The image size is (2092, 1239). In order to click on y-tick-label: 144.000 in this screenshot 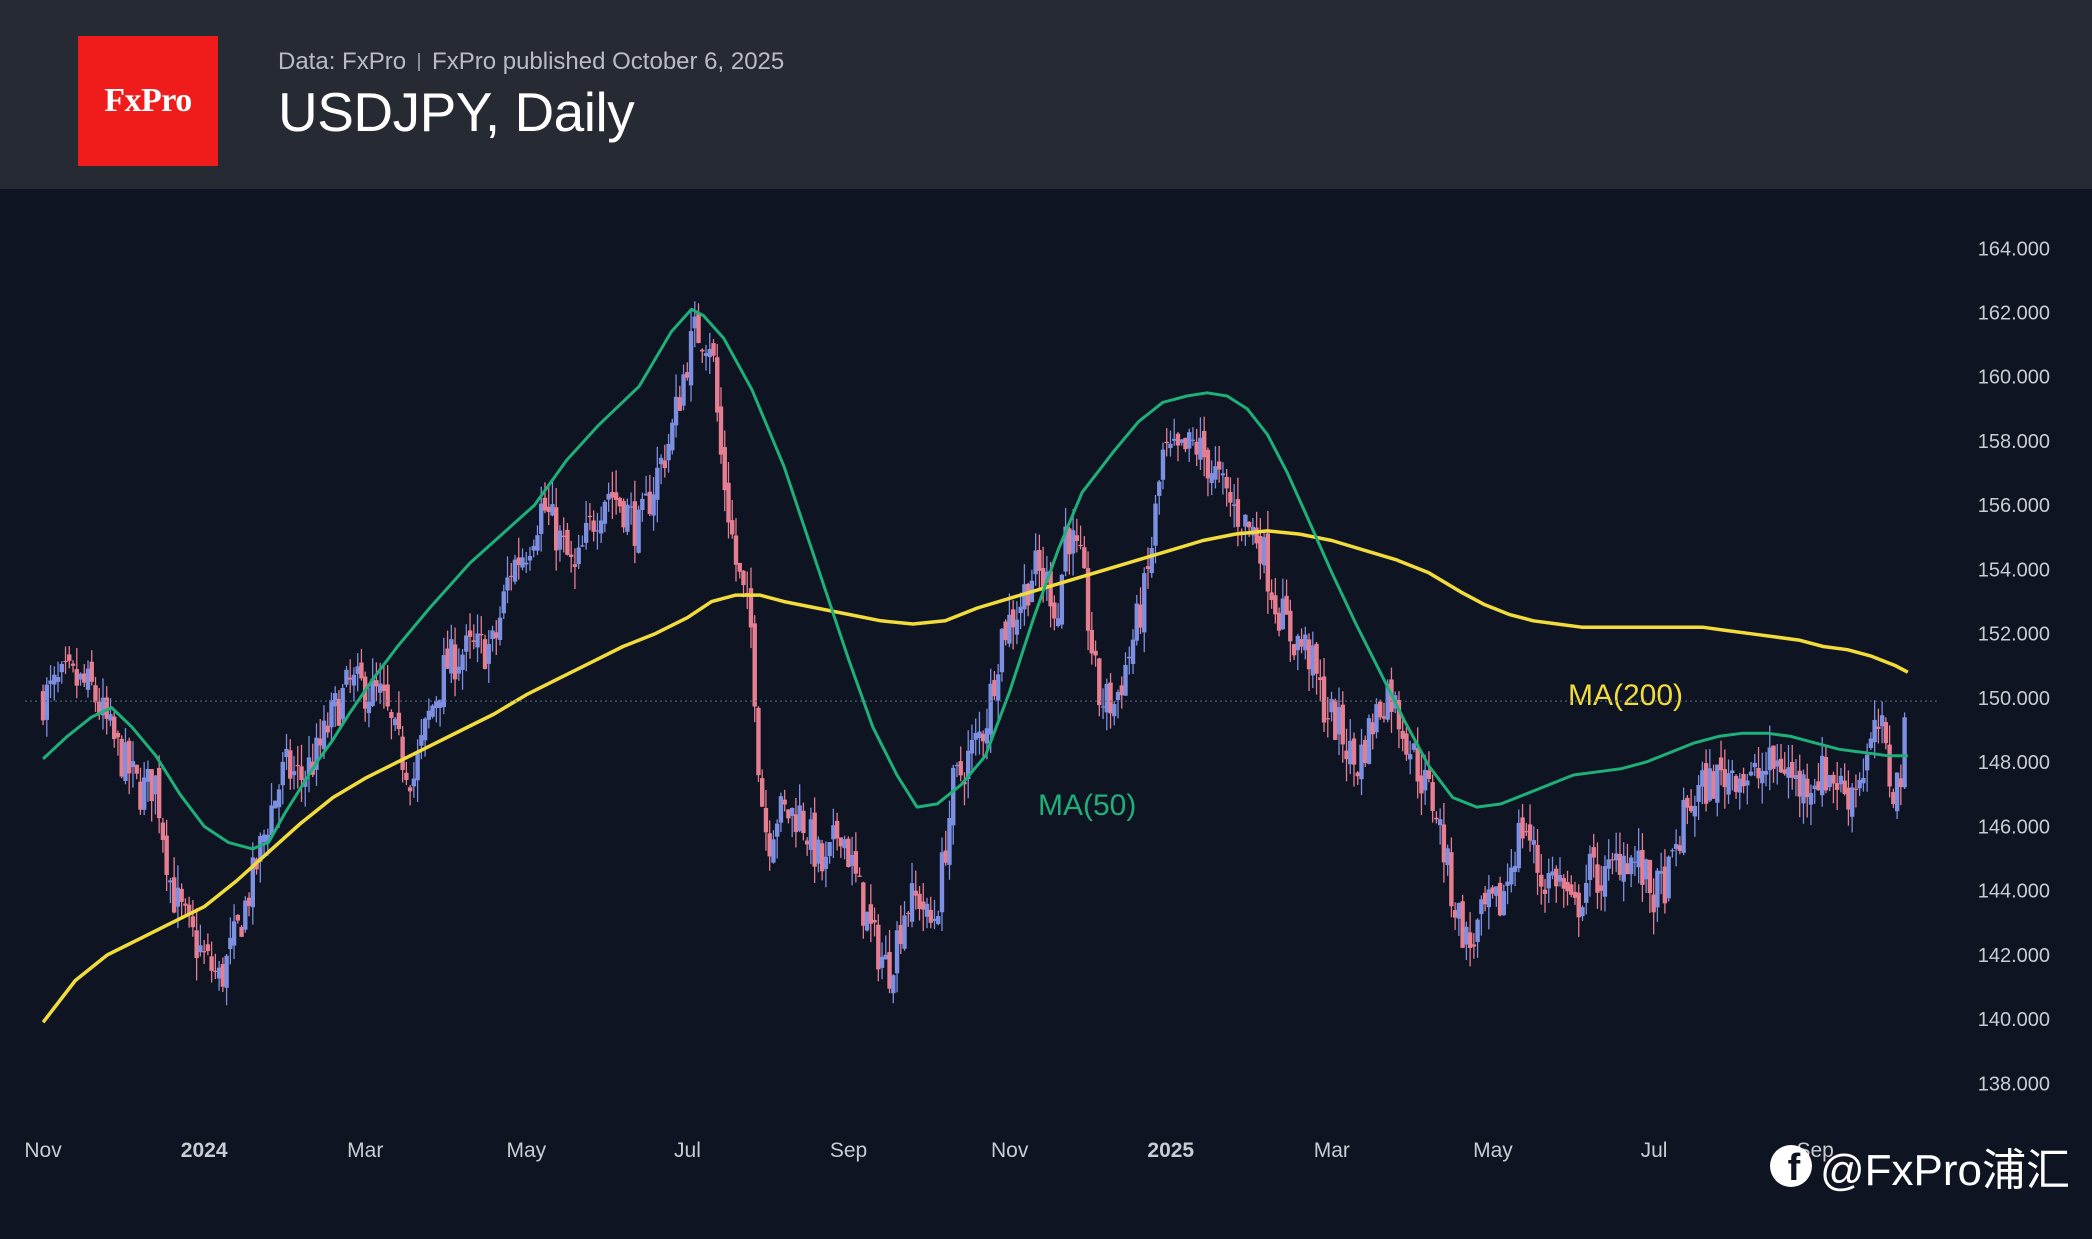, I will do `click(2014, 892)`.